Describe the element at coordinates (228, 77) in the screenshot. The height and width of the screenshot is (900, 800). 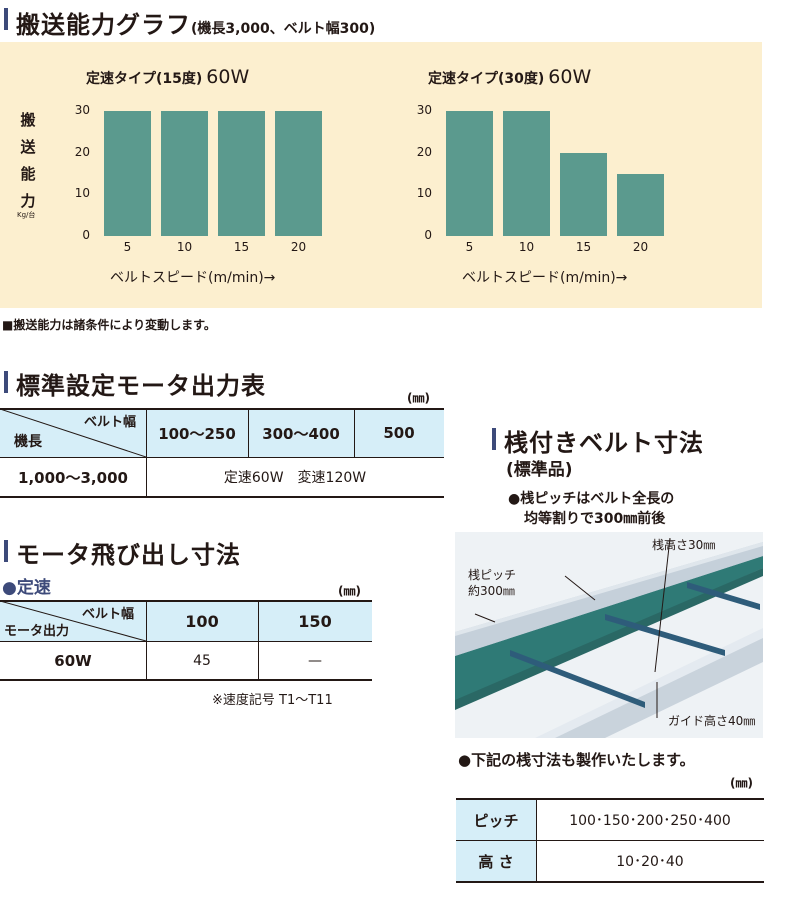
I see `chart1-title-suffix: 60W` at that location.